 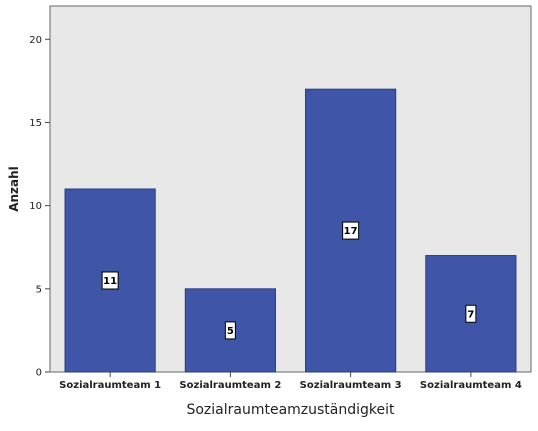 I want to click on data-label: 17, so click(x=351, y=231).